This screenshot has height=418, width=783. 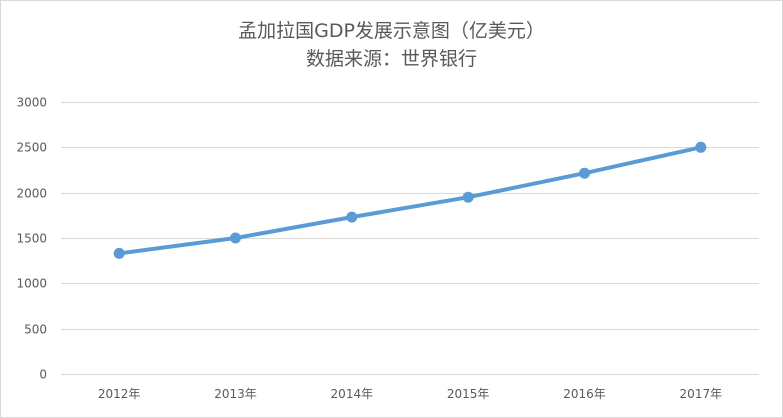 I want to click on x-tick-label-3: 2015年, so click(x=468, y=394).